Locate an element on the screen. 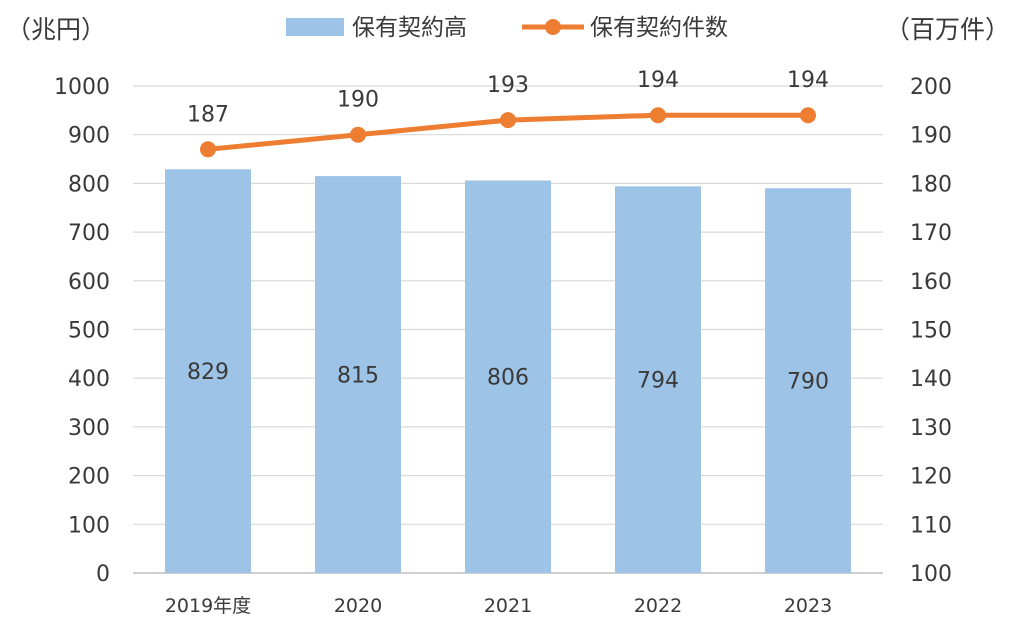 The height and width of the screenshot is (629, 1018). right-axis-tick-label: 130 is located at coordinates (931, 428).